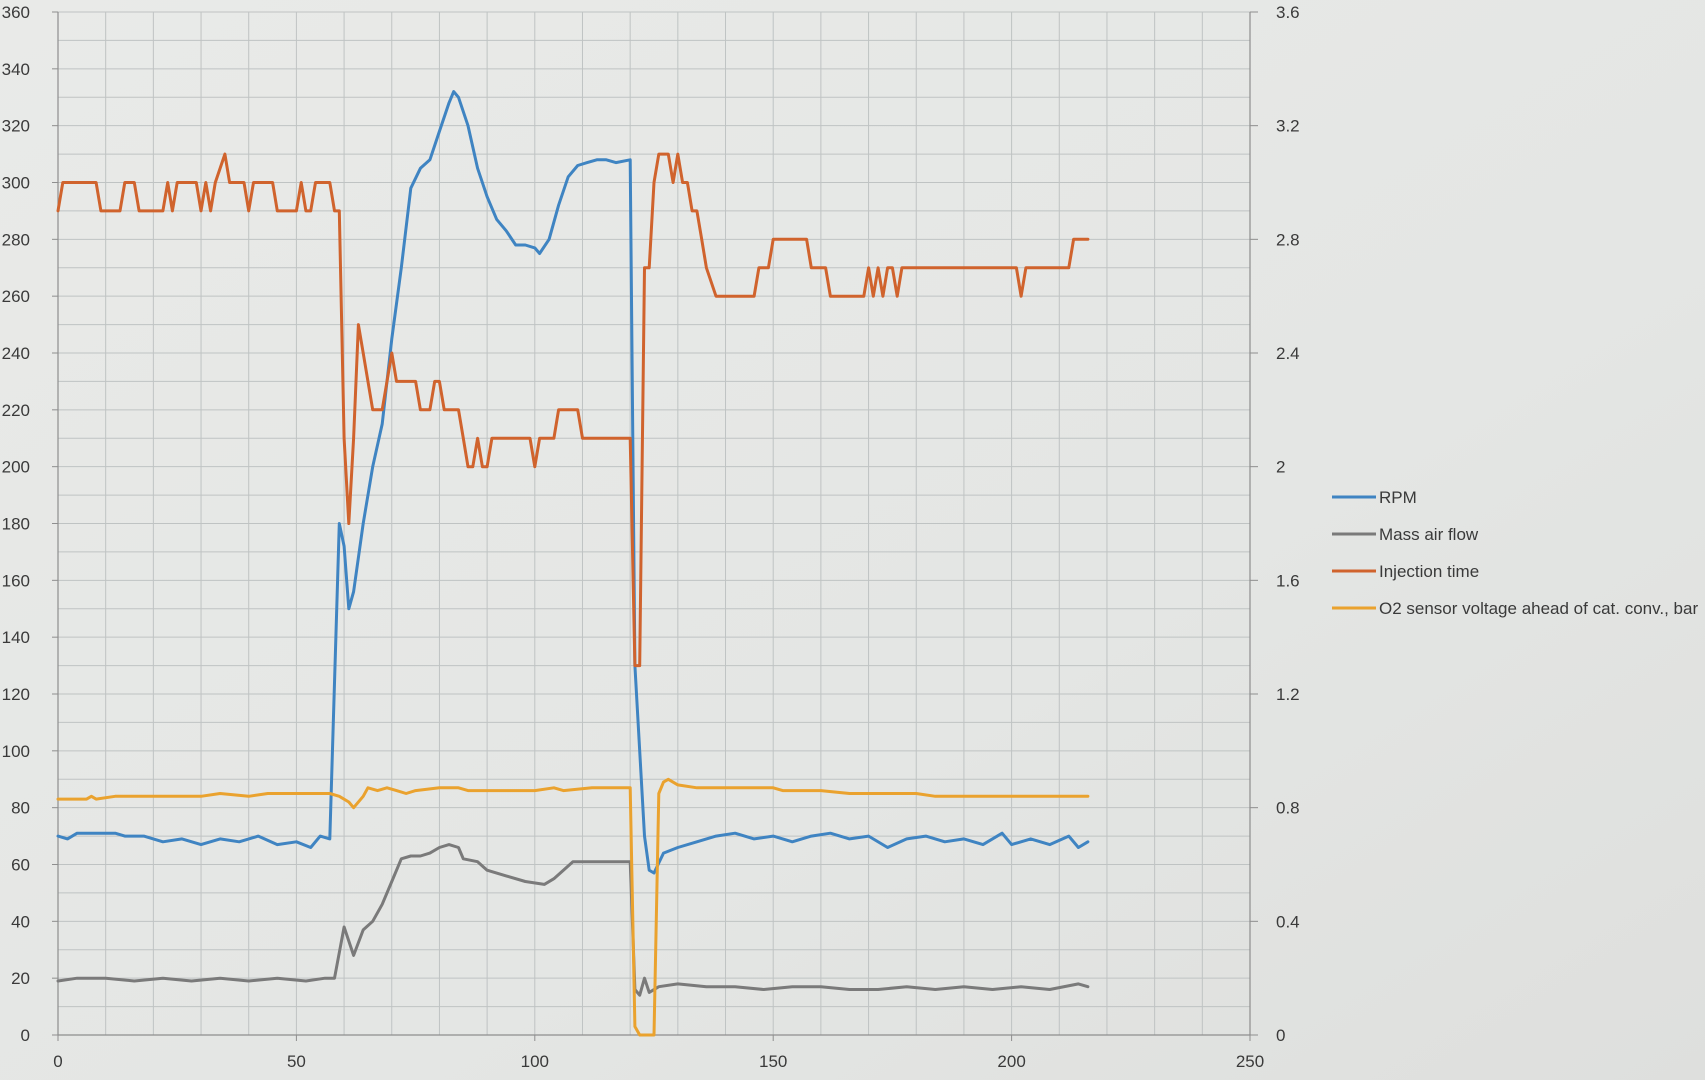  I want to click on y-right-tick-label: 0.4, so click(1288, 921).